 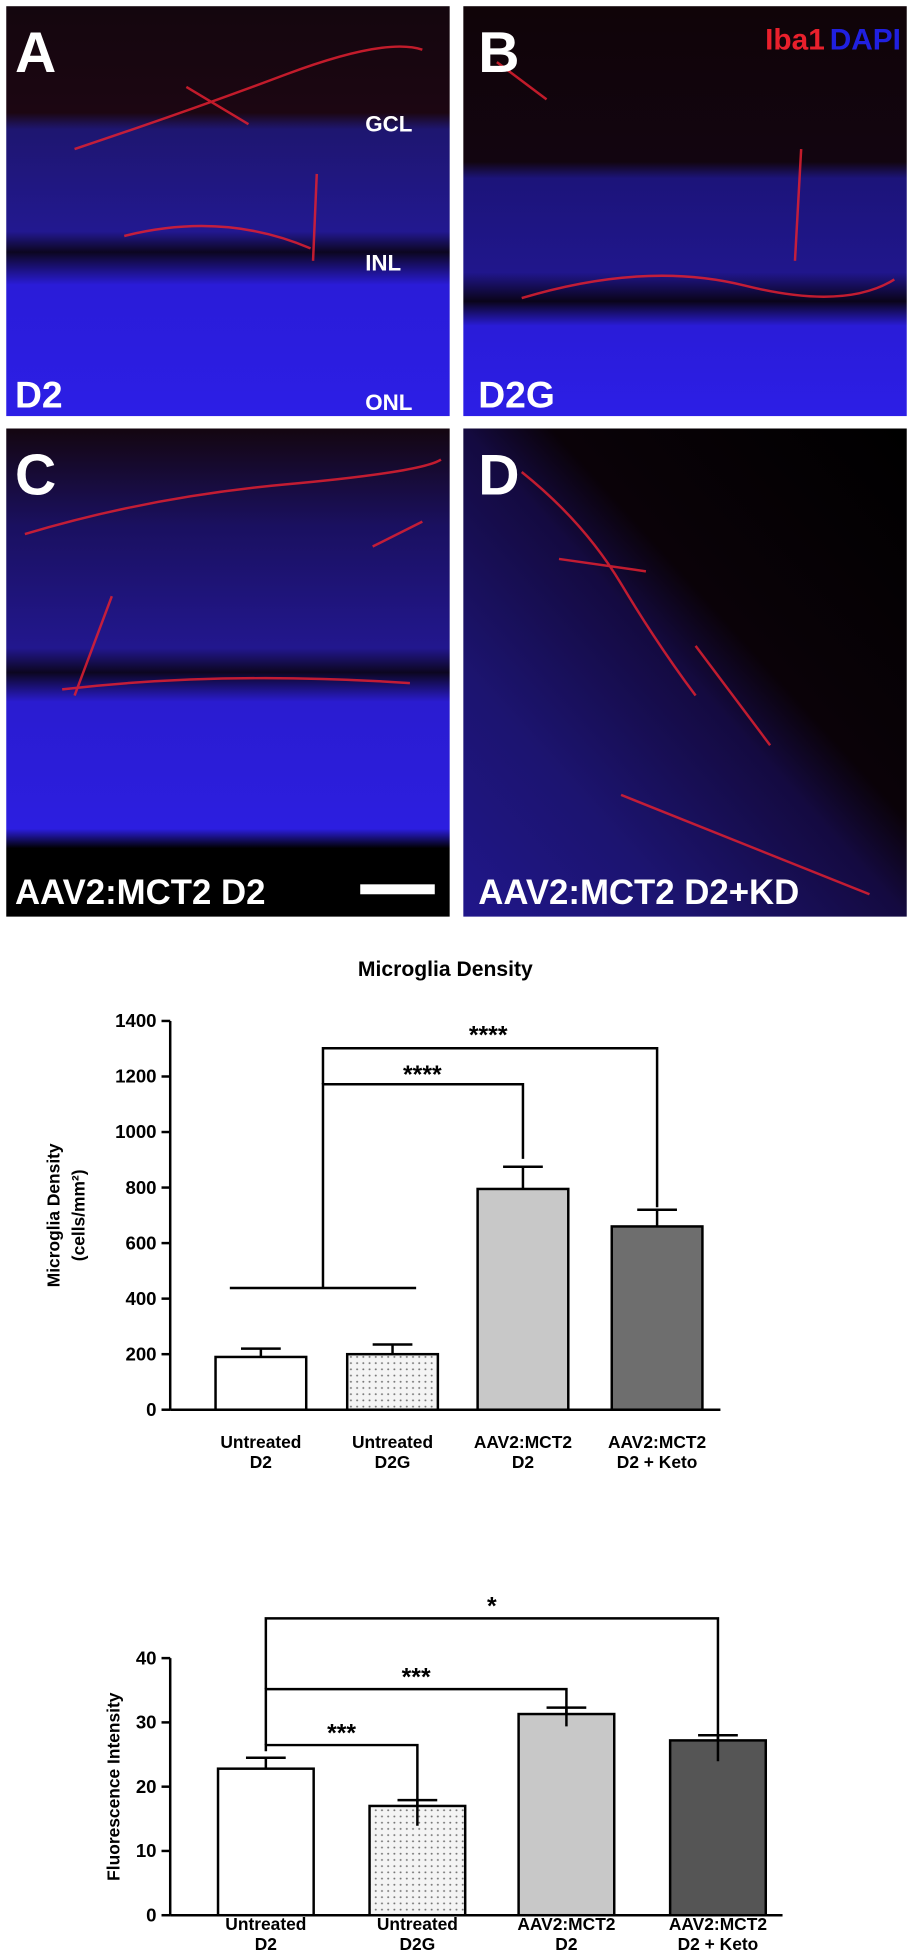 I want to click on y-tick-label: 20, so click(x=146, y=1786).